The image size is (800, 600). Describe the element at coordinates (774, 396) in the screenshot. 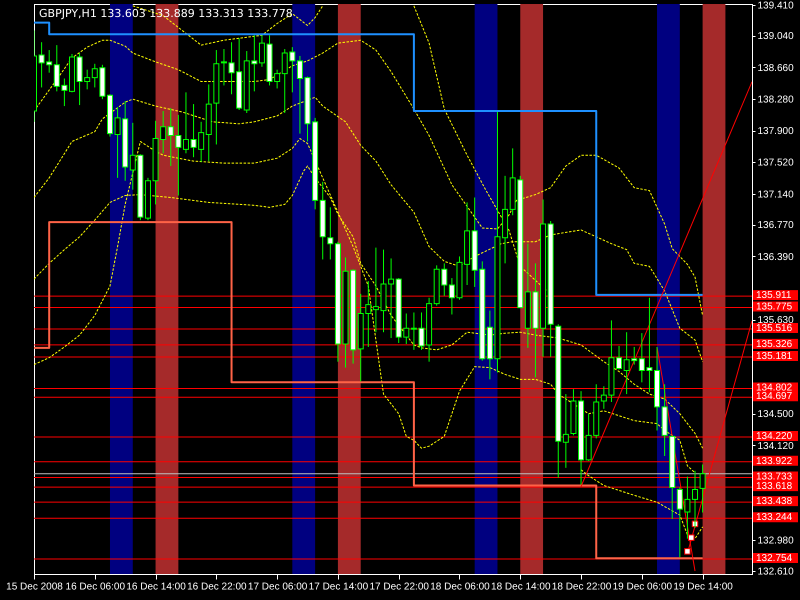

I see `ref-line-label: 134.697` at that location.